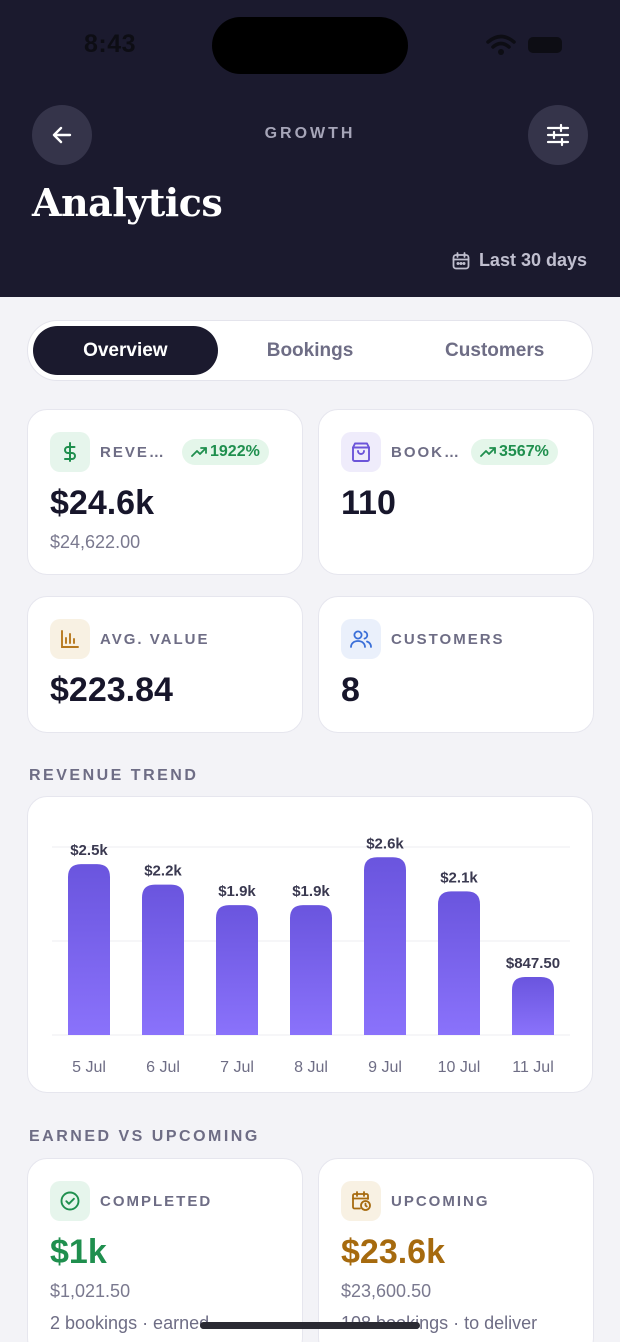  I want to click on bar-data-label: $2.5k, so click(89, 850).